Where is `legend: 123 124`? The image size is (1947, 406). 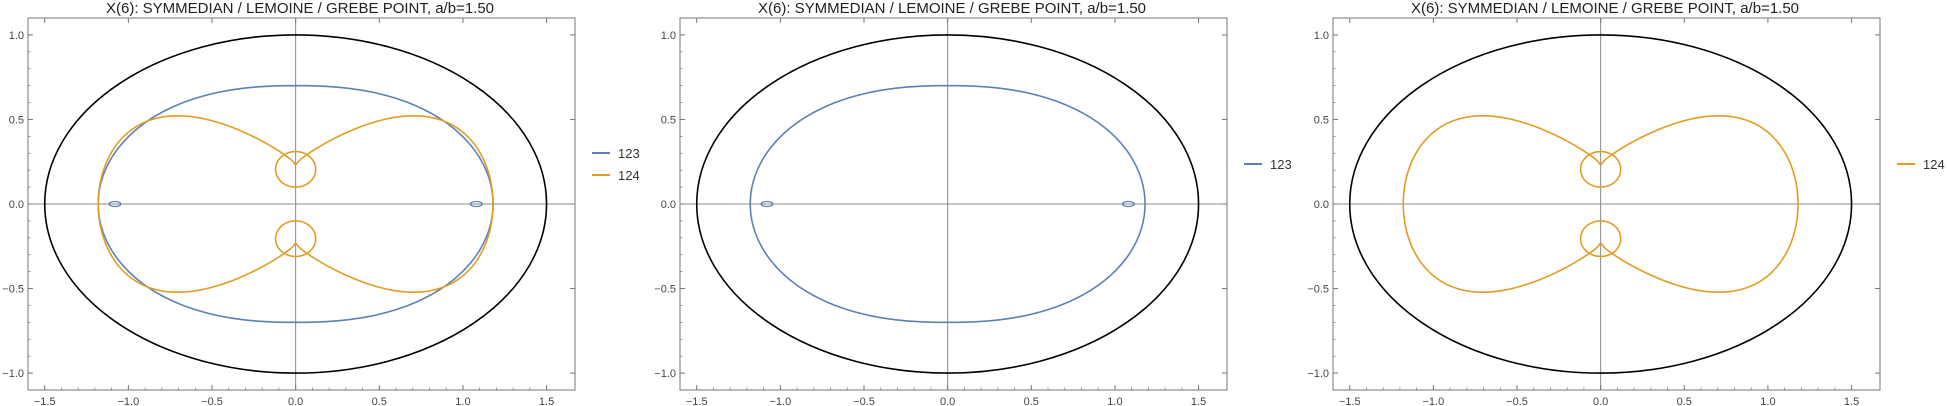
legend: 123 124 is located at coordinates (616, 164).